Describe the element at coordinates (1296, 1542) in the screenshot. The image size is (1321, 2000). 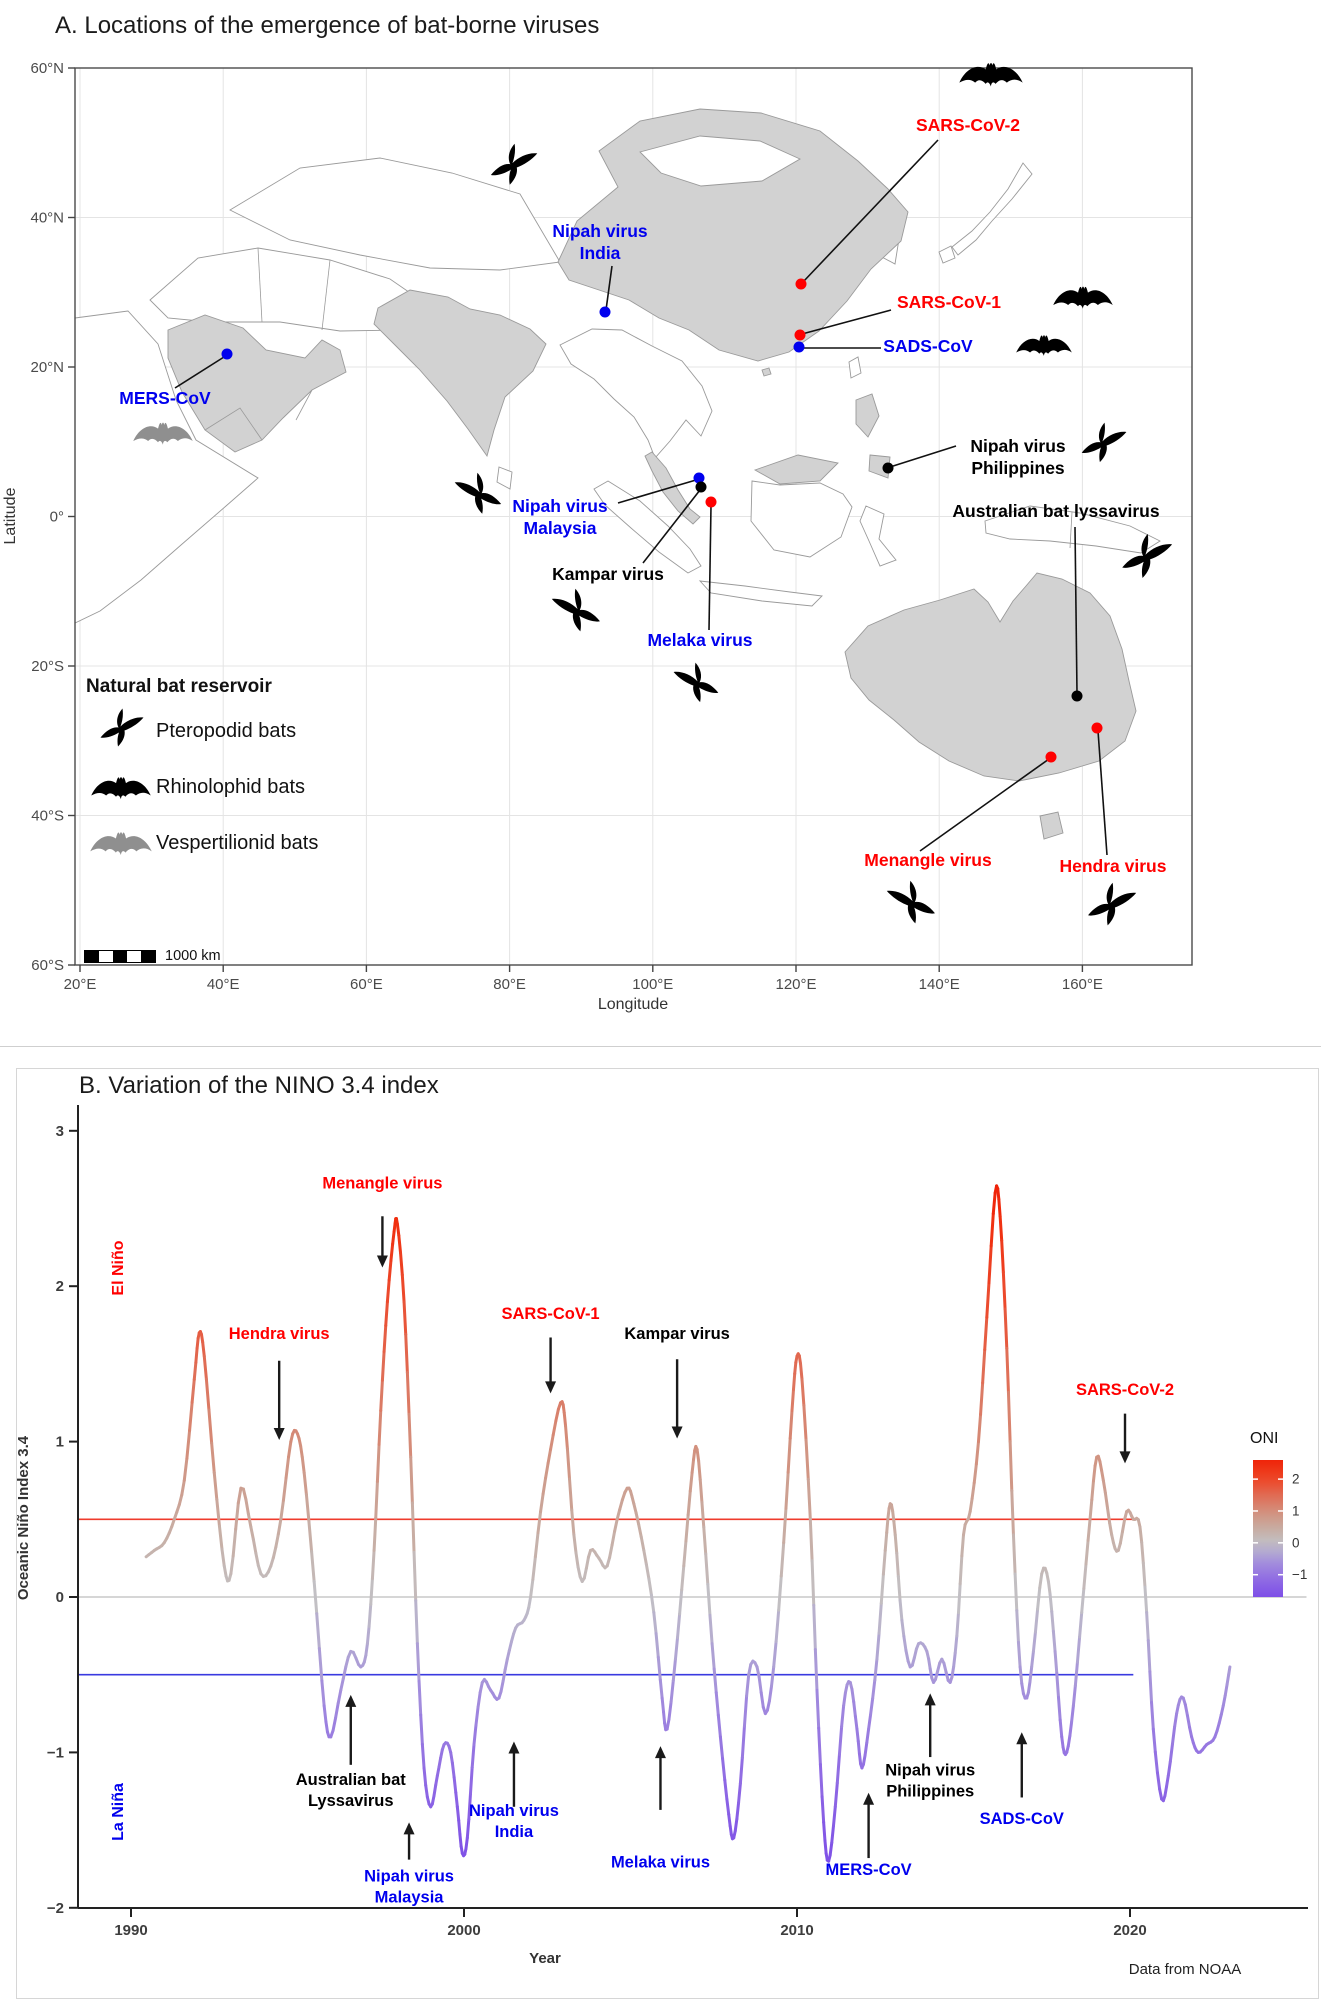
I see `svg-text: 0` at that location.